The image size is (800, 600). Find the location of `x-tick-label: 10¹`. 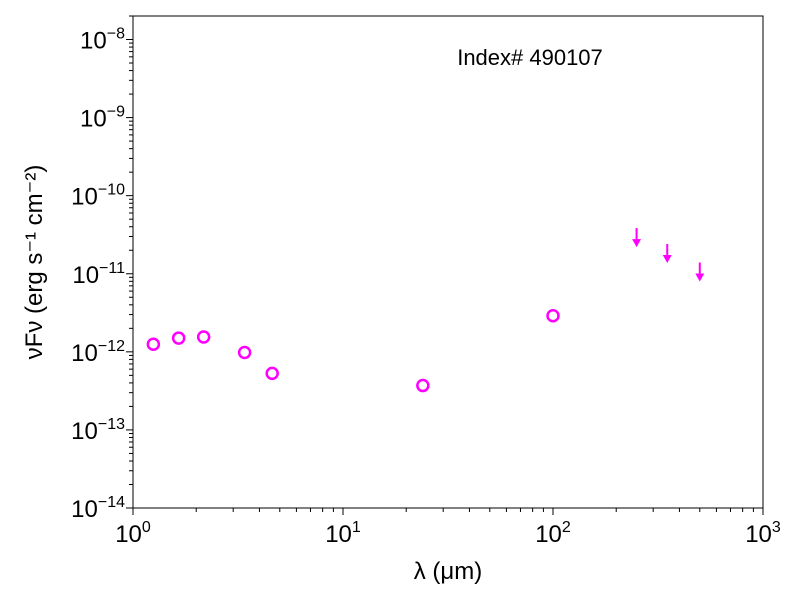

x-tick-label: 10¹ is located at coordinates (343, 533).